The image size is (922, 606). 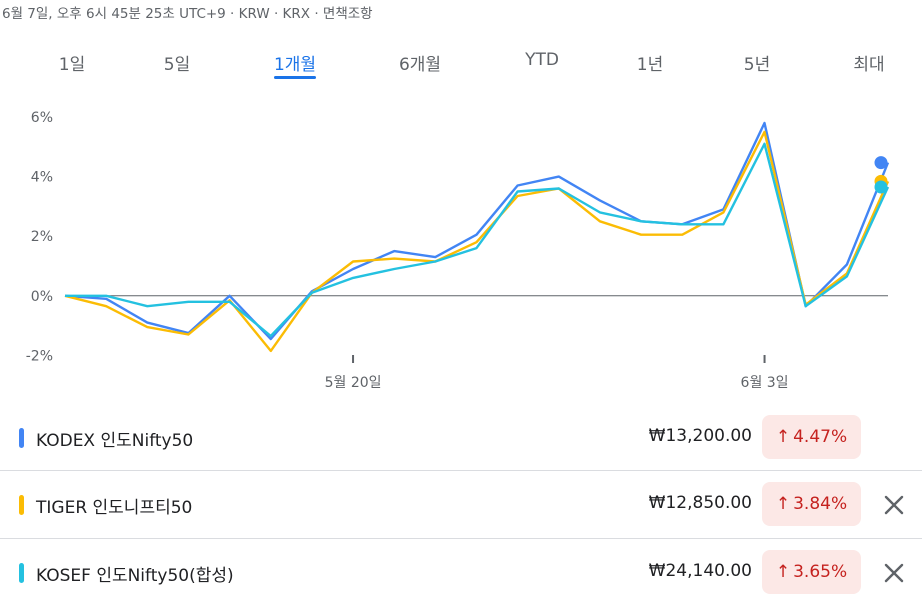 I want to click on x-tick-label: 6월 3일, so click(x=765, y=383).